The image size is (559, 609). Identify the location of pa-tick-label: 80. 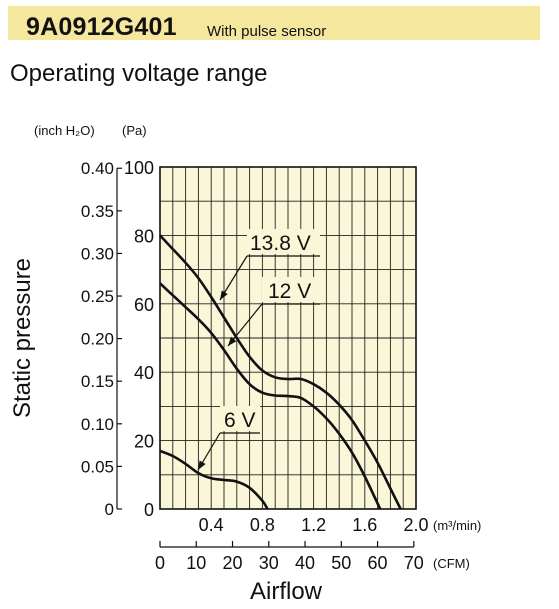
(144, 236).